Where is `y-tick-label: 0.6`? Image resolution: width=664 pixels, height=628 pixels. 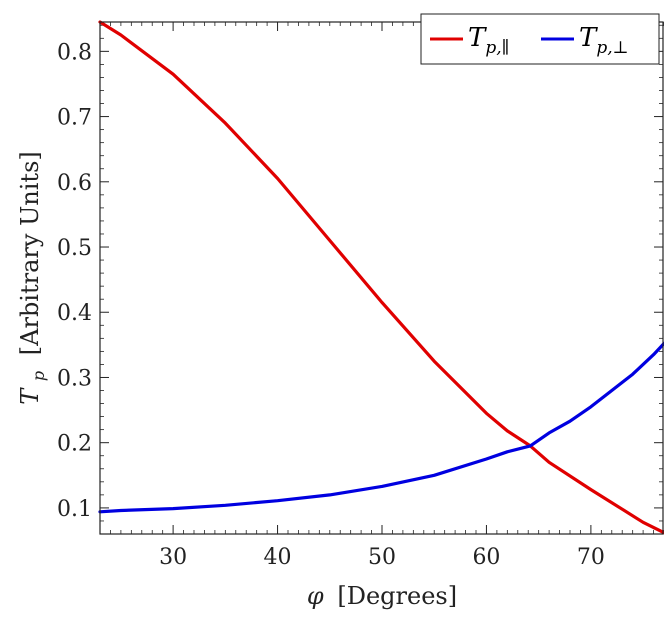
y-tick-label: 0.6 is located at coordinates (74, 183).